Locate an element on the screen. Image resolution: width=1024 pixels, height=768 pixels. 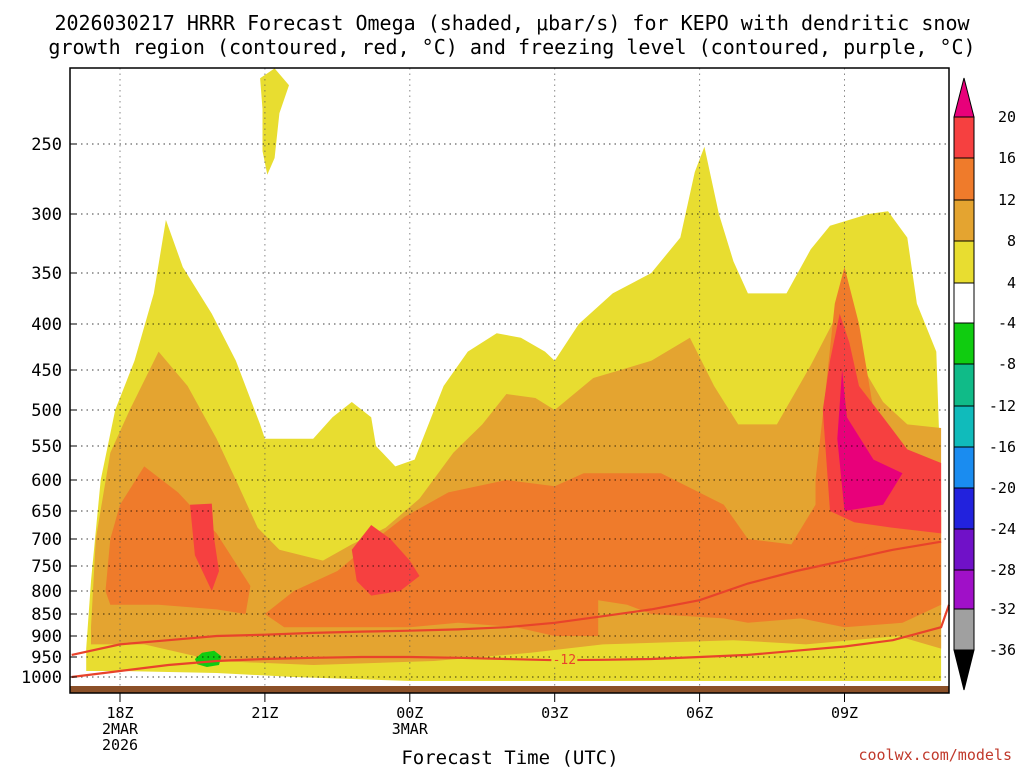
y-tick-label-650: 650 is located at coordinates (46, 512).